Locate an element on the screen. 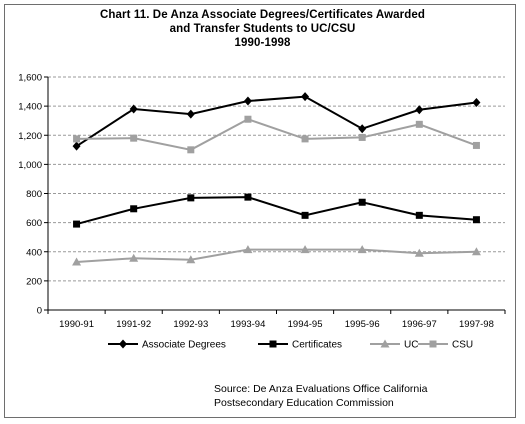  y-tick-label: 1,400 is located at coordinates (30, 107).